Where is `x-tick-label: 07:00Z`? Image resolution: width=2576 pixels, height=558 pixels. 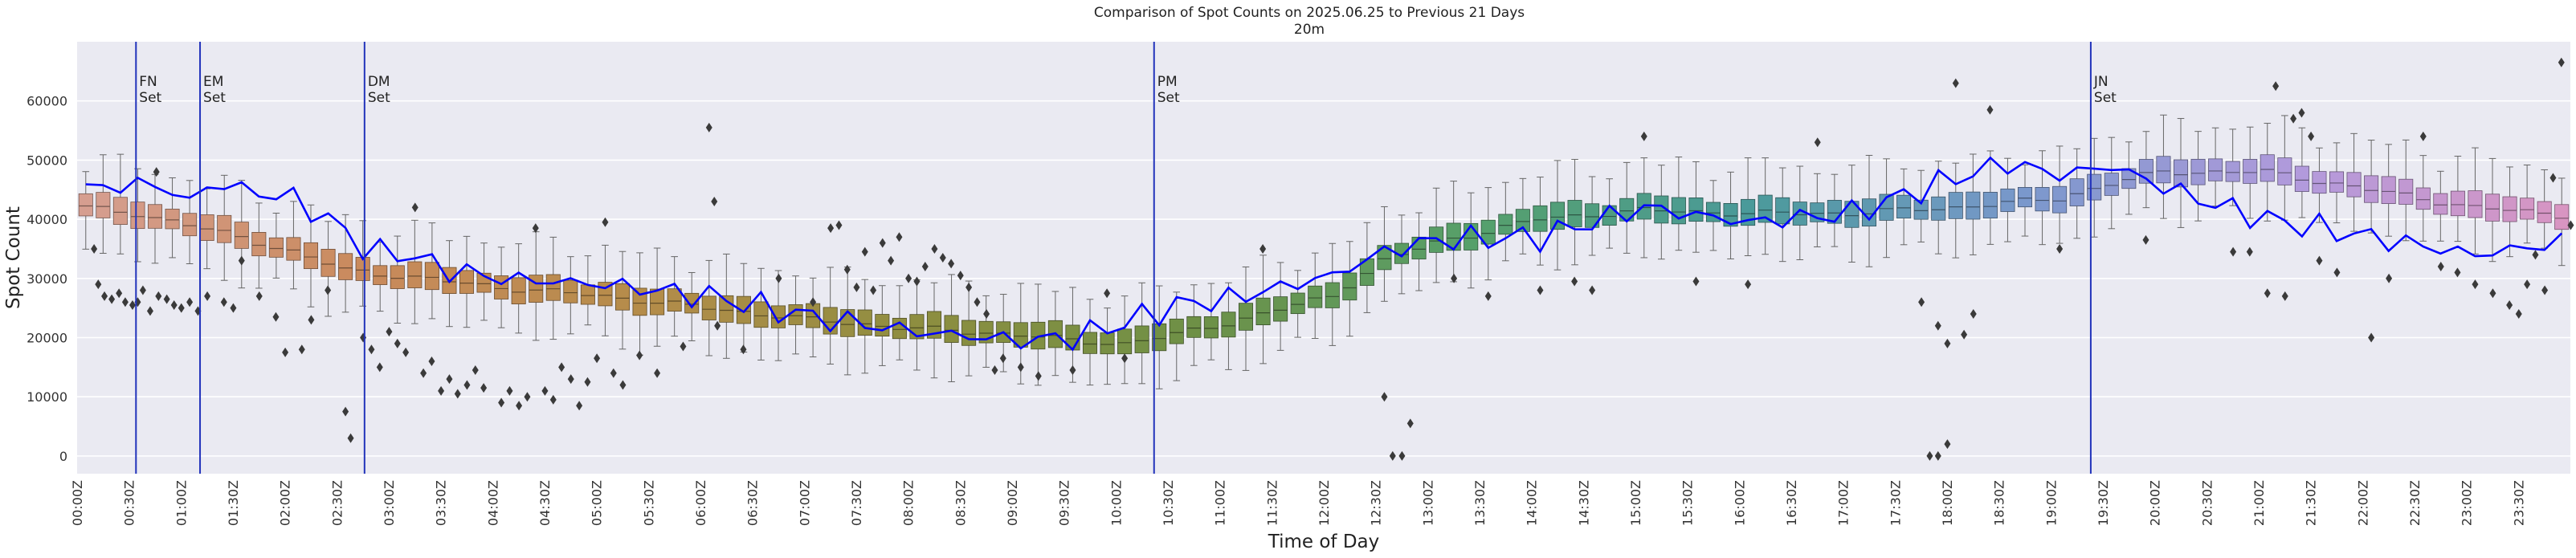
x-tick-label: 07:00Z is located at coordinates (804, 503).